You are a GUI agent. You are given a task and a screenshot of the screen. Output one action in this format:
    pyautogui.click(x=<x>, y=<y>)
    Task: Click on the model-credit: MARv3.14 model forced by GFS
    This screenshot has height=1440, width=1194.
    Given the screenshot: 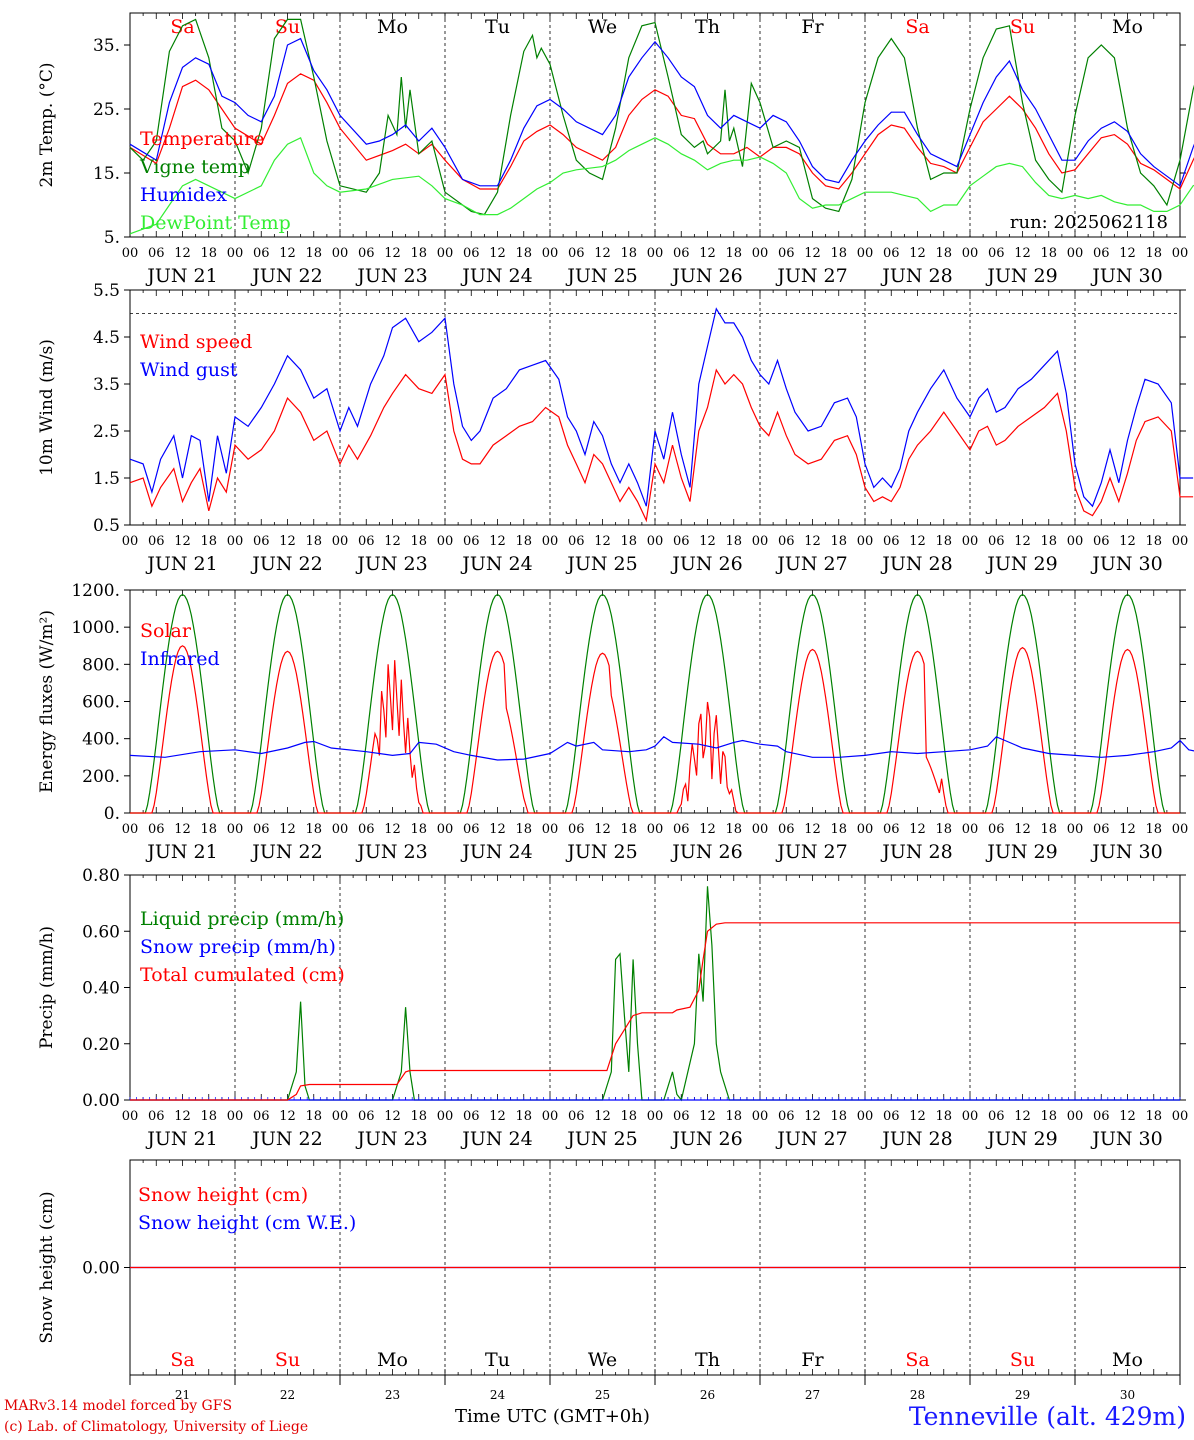 What is the action you would take?
    pyautogui.click(x=118, y=1406)
    